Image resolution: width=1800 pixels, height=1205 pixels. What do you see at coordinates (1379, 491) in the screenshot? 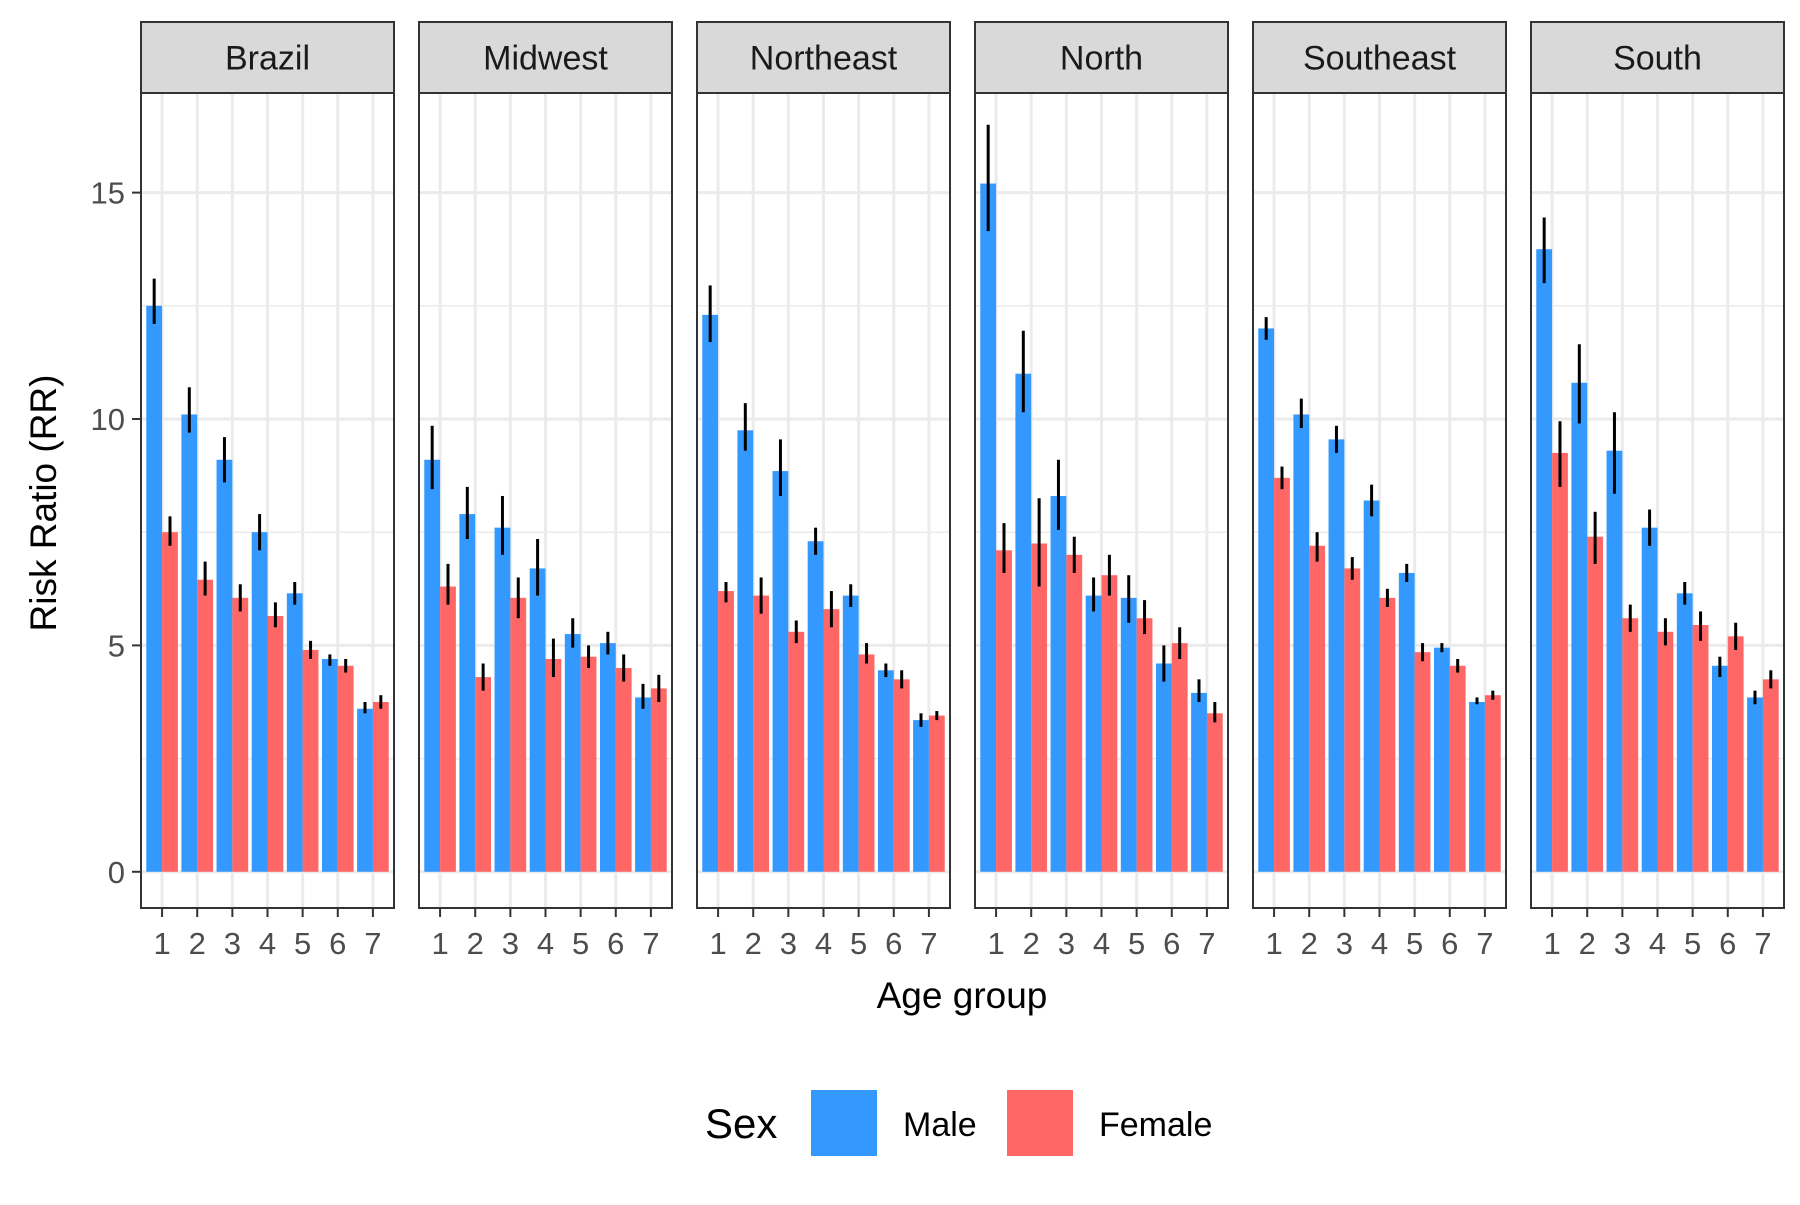
I see `panel-southeast: Southeast 1 2 3 4 5 6 7` at bounding box center [1379, 491].